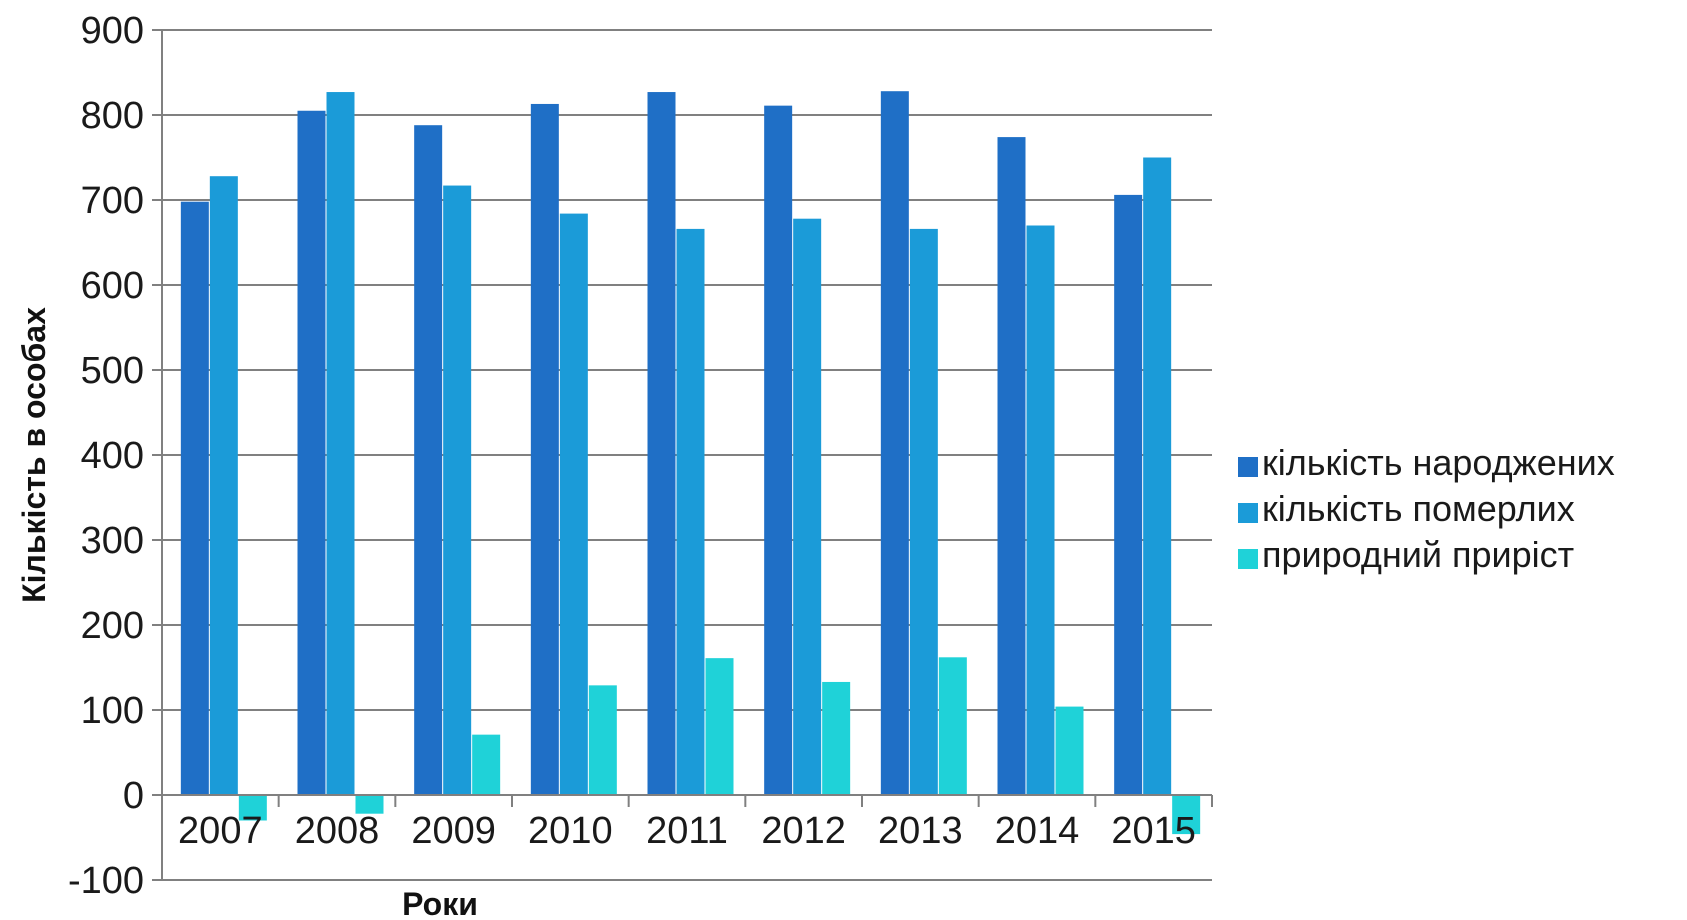  What do you see at coordinates (133, 796) in the screenshot?
I see `y-tick-label: 0` at bounding box center [133, 796].